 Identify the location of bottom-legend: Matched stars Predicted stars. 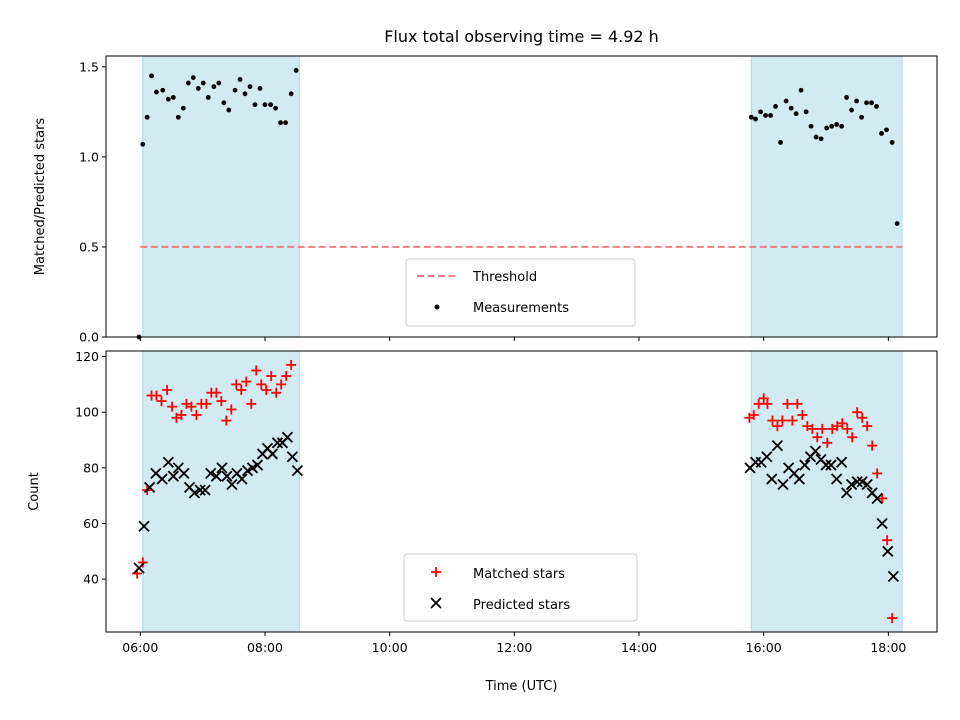
(520, 587).